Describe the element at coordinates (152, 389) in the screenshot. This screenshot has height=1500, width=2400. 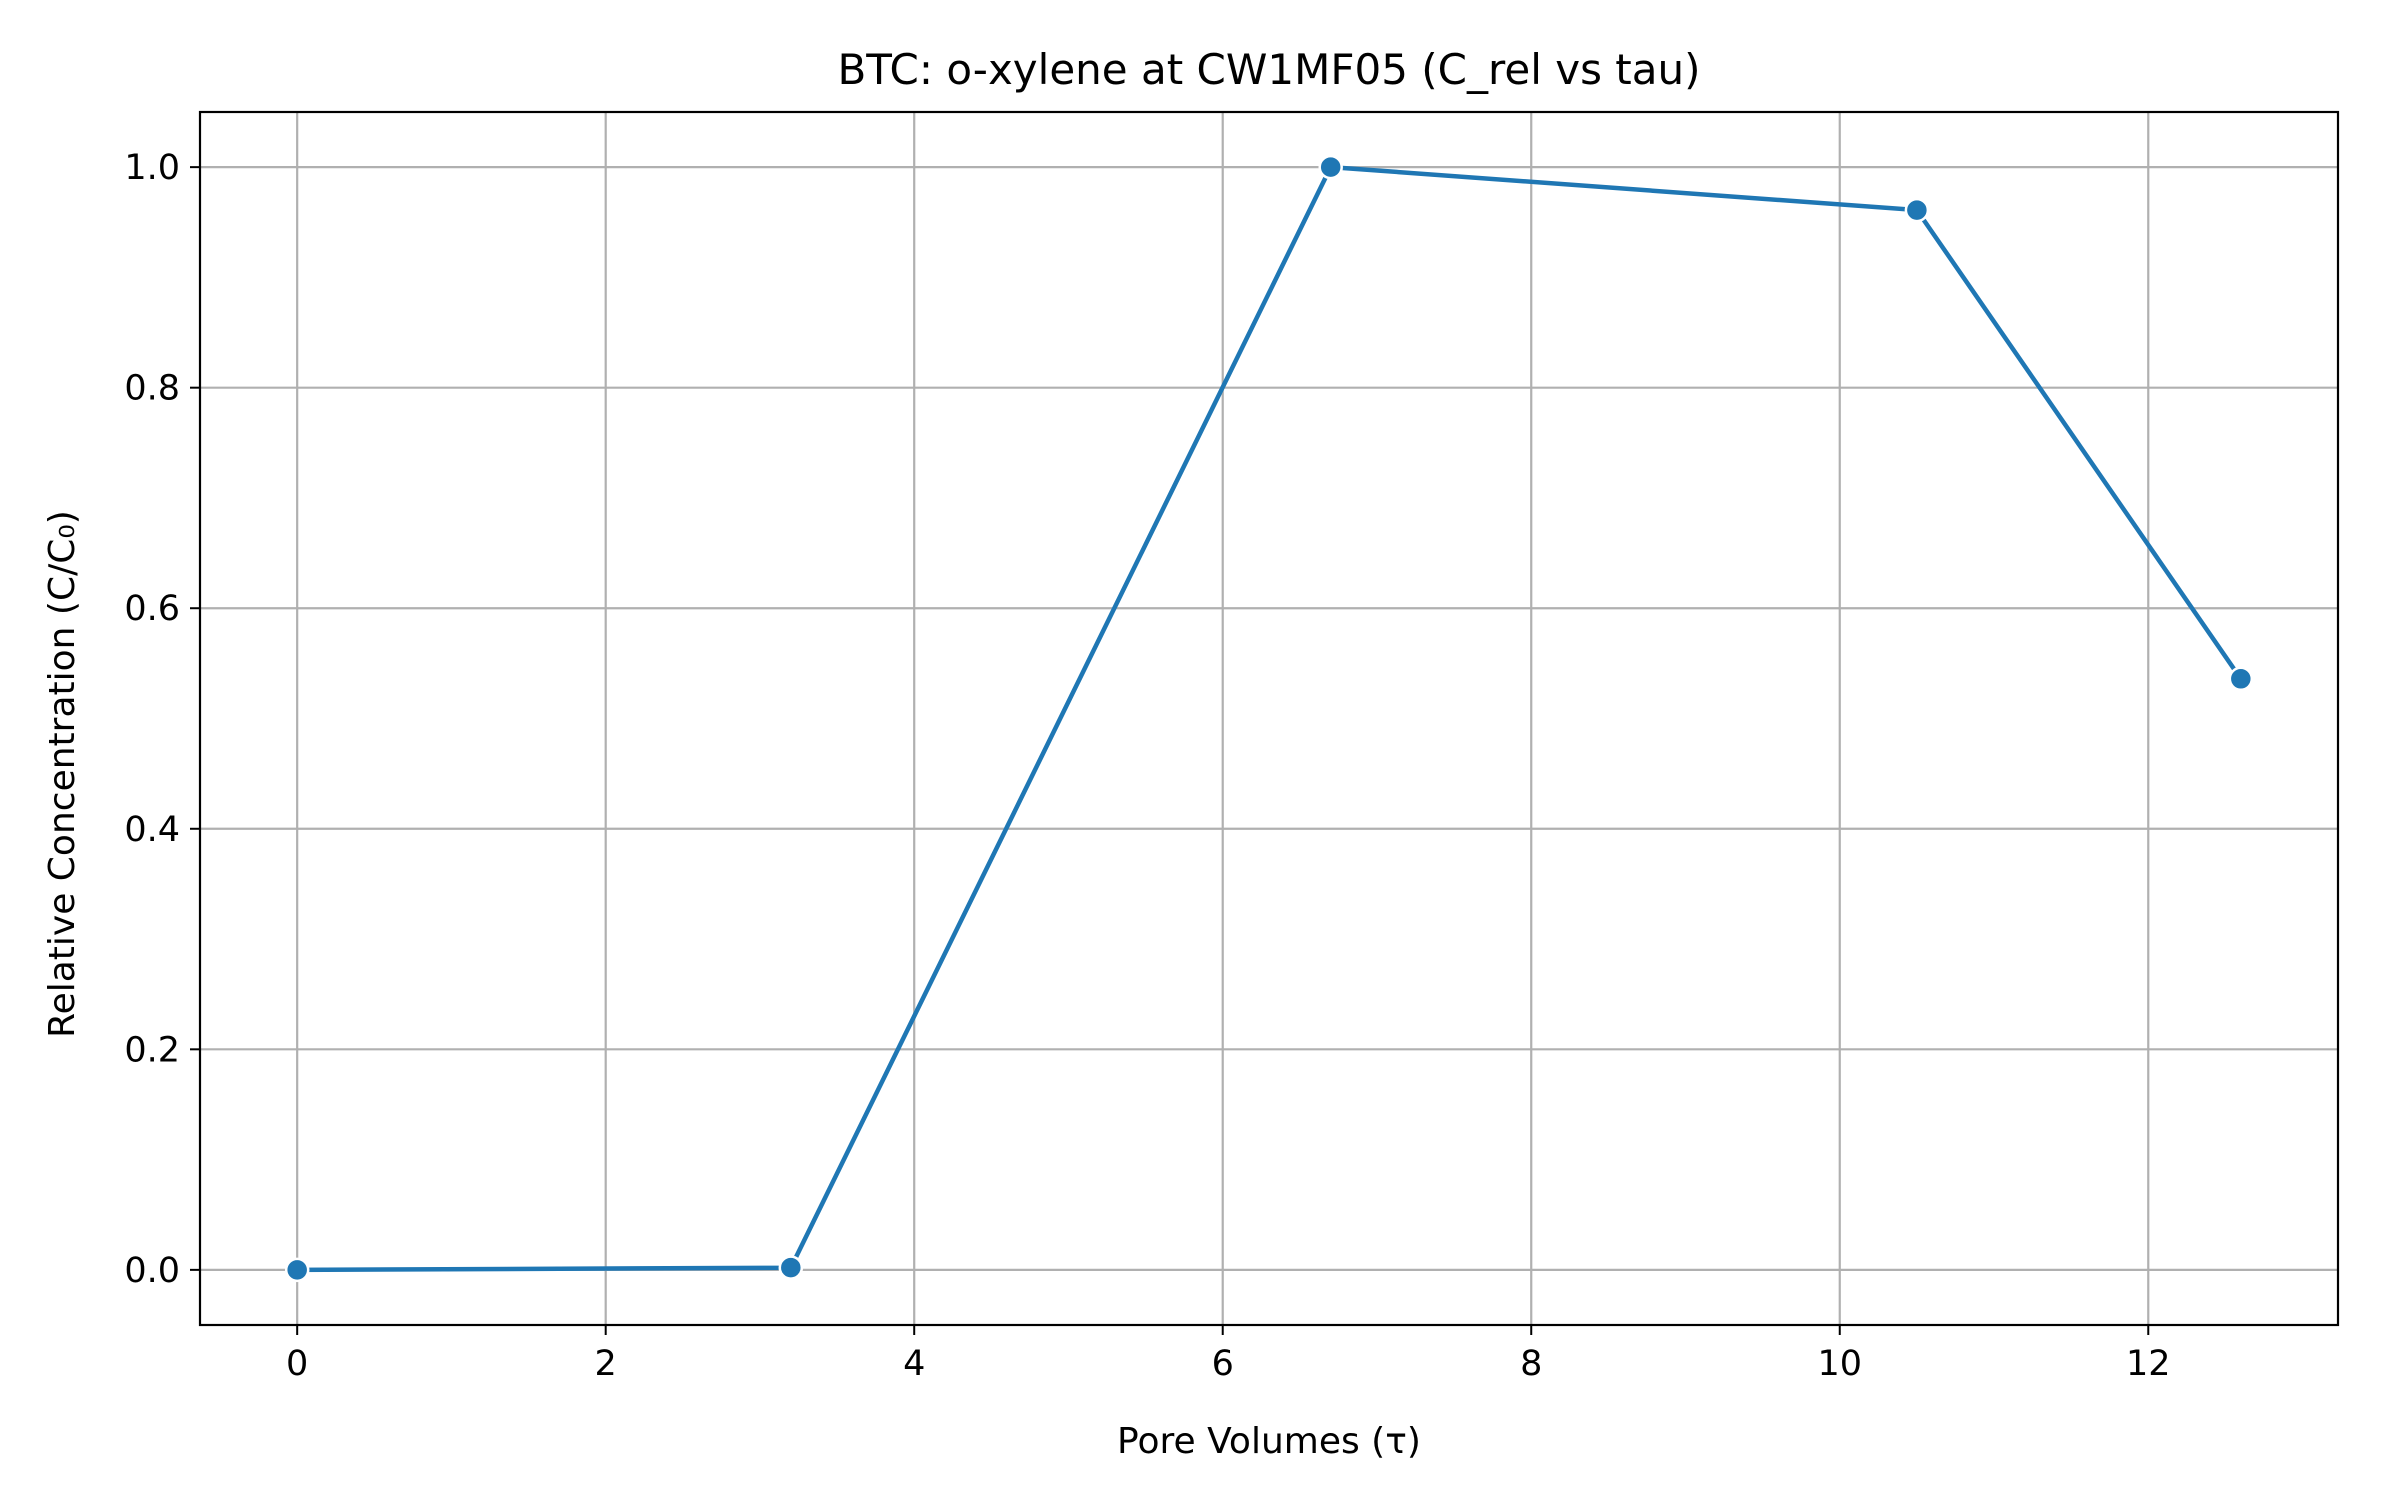
I see `y-tick-label: 0.8` at that location.